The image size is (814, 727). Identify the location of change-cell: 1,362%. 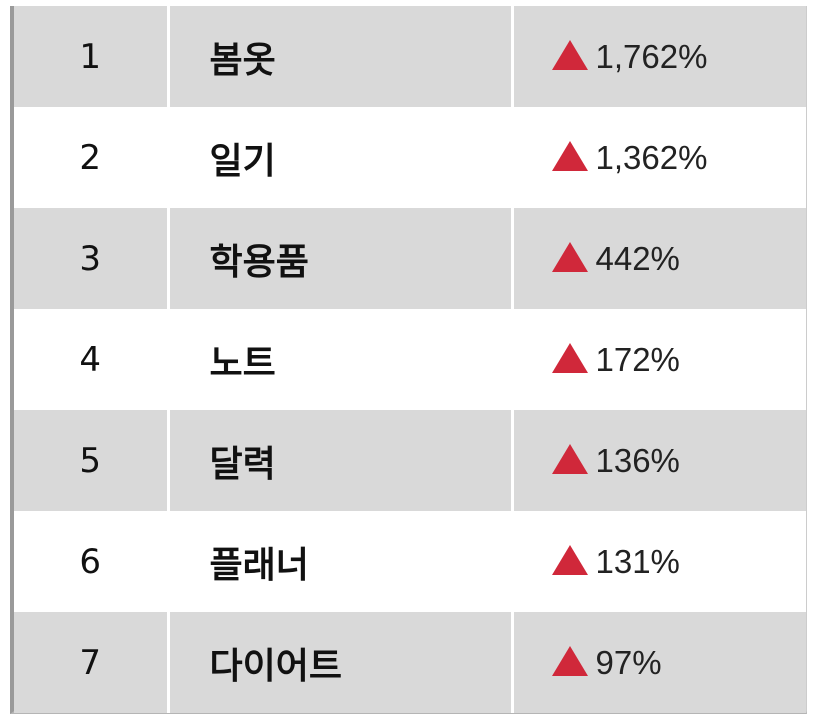
(659, 157).